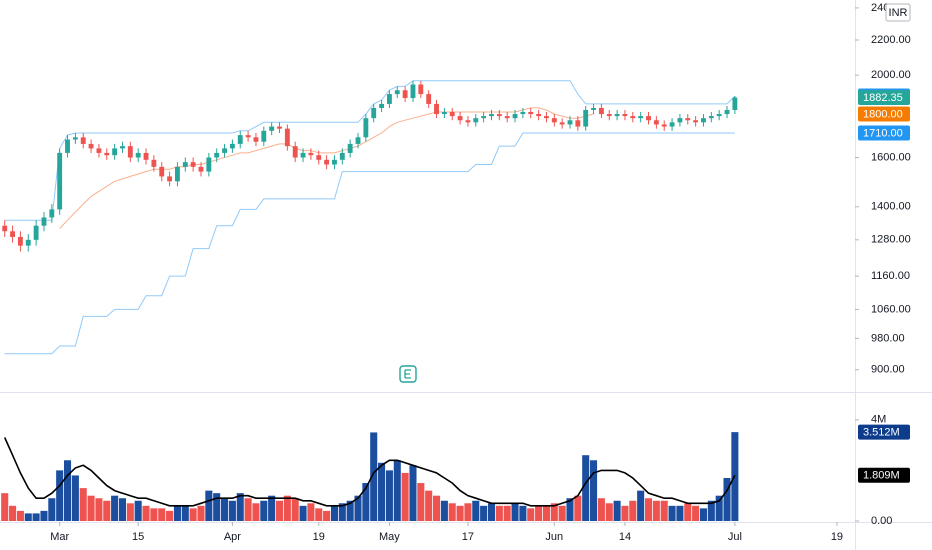  I want to click on y-tick-label: 900.00, so click(888, 370).